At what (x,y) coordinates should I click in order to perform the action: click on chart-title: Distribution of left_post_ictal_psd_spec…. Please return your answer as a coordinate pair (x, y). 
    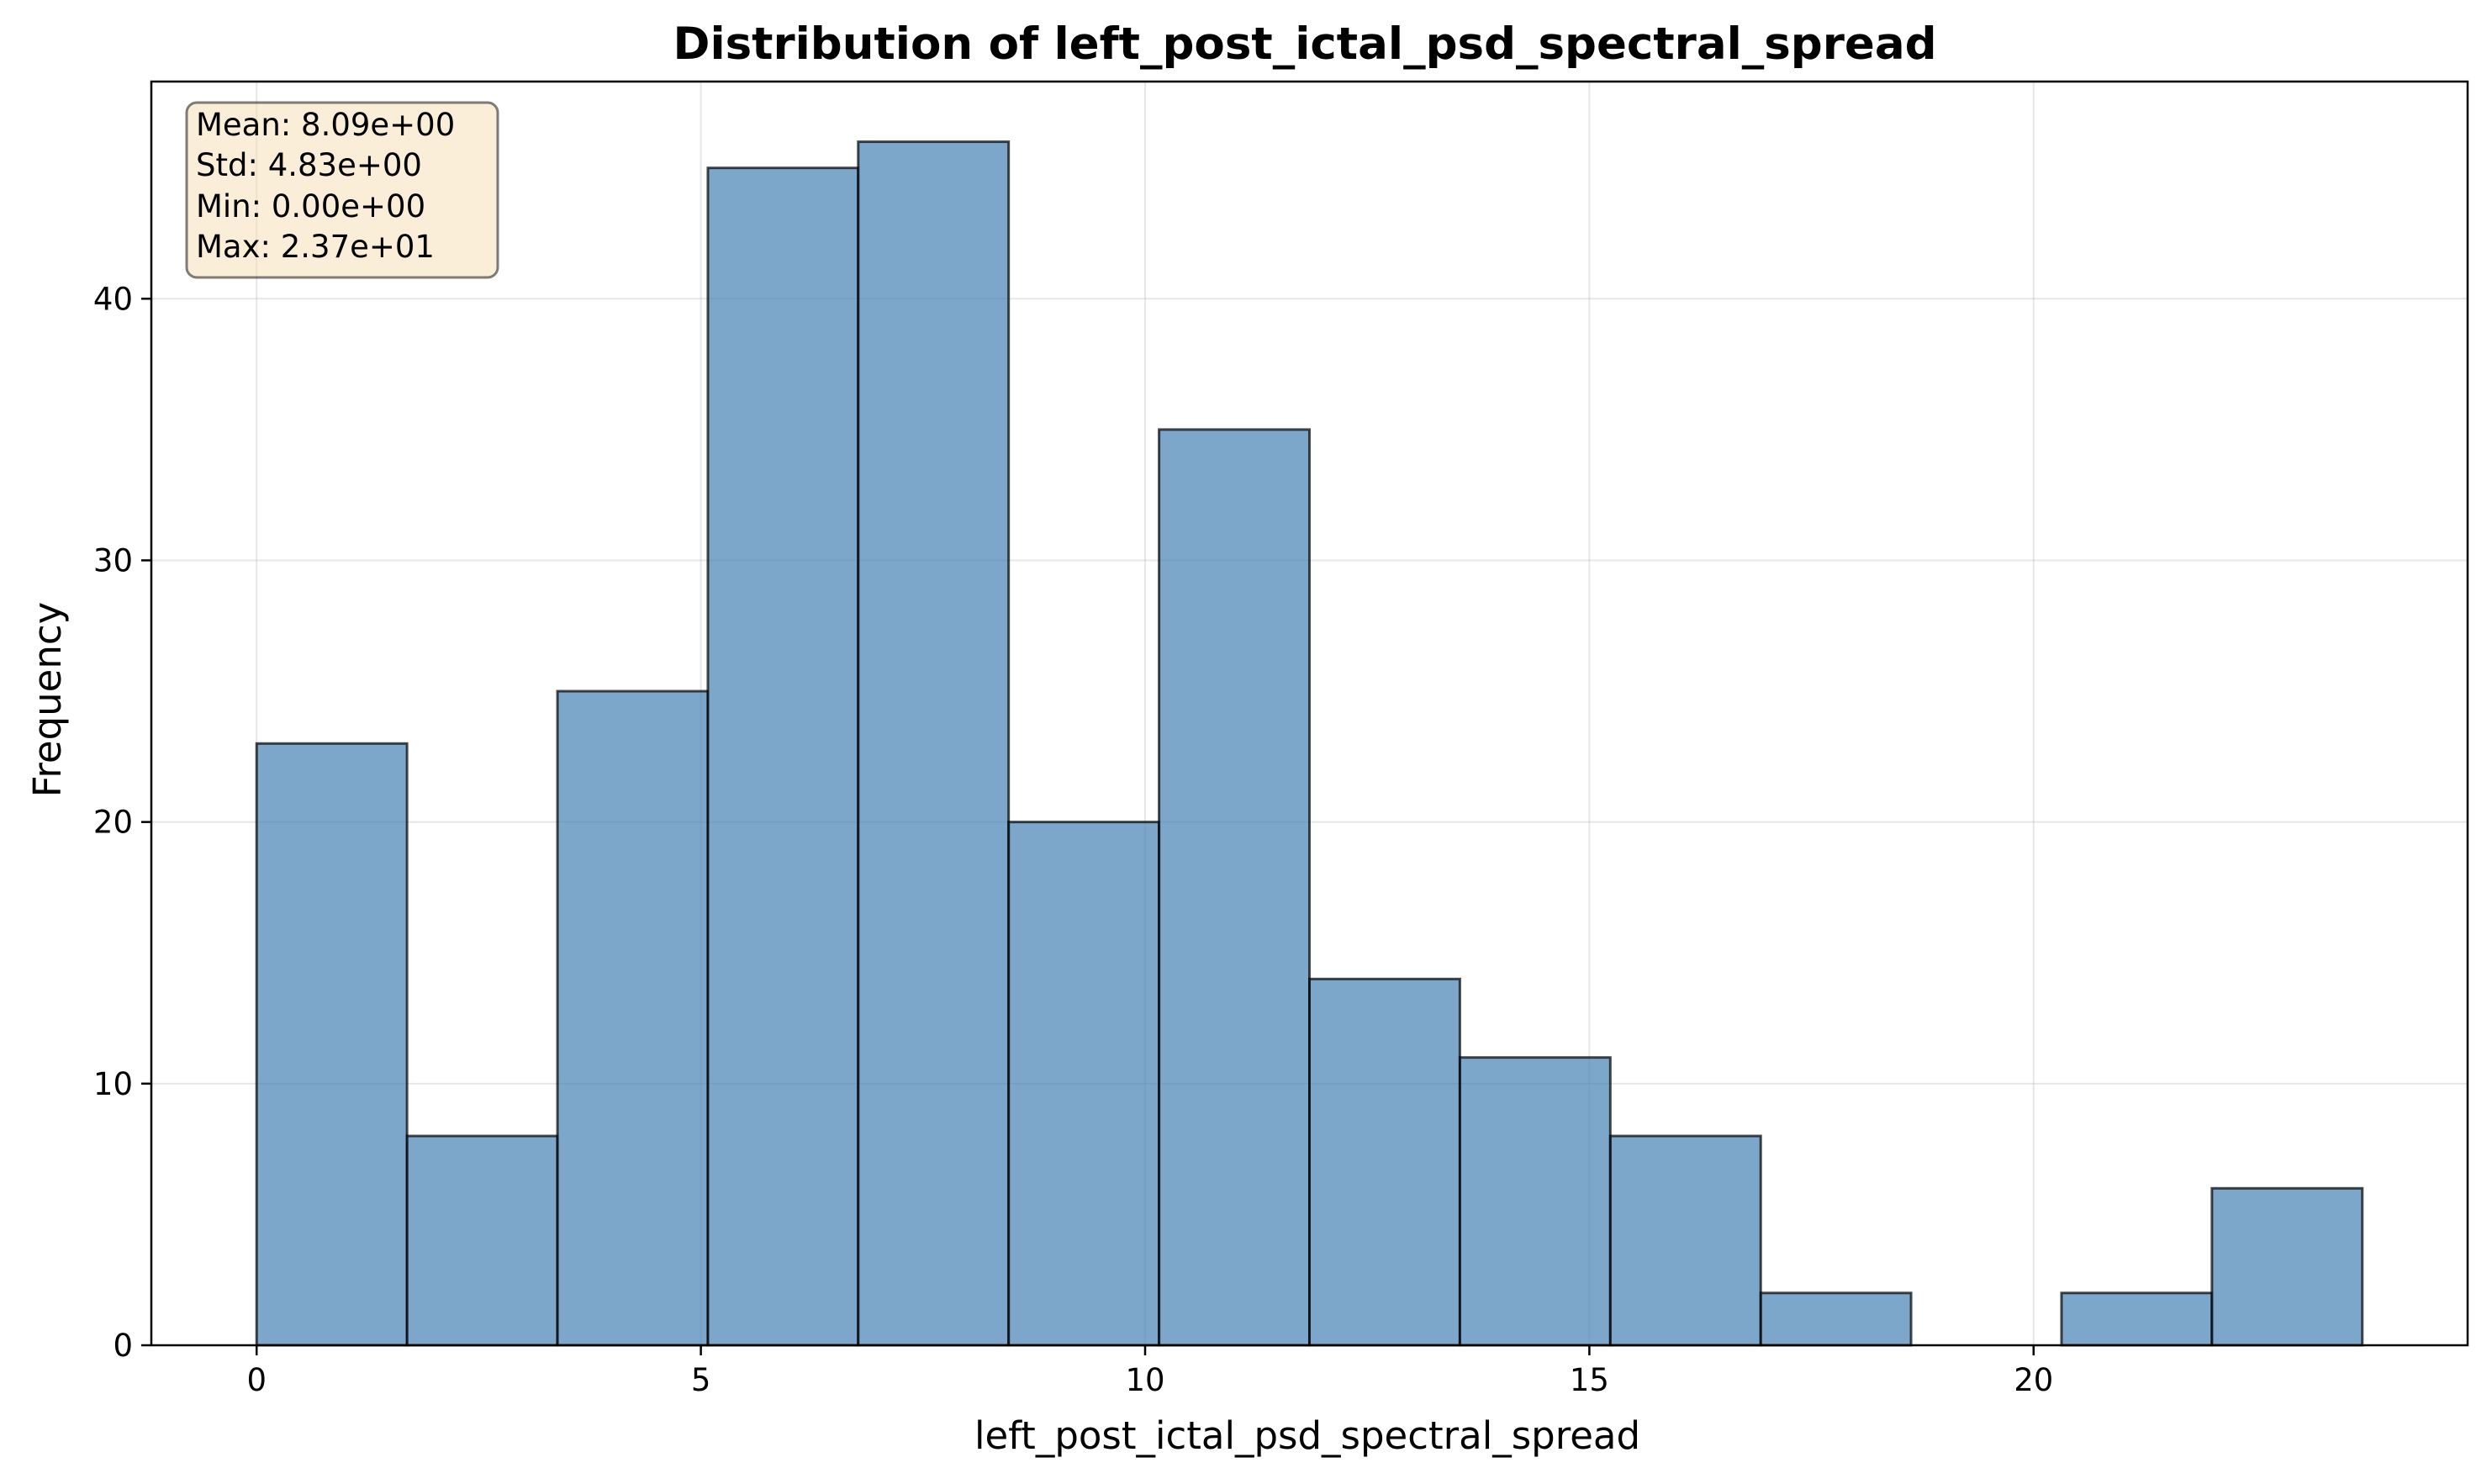
    Looking at the image, I should click on (1304, 44).